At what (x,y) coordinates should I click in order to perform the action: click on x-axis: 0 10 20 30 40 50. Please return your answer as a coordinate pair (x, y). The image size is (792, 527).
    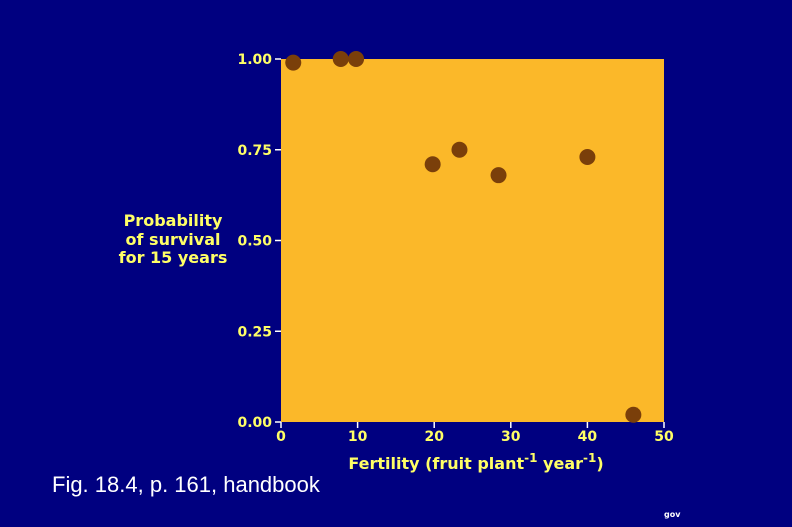
    Looking at the image, I should click on (475, 433).